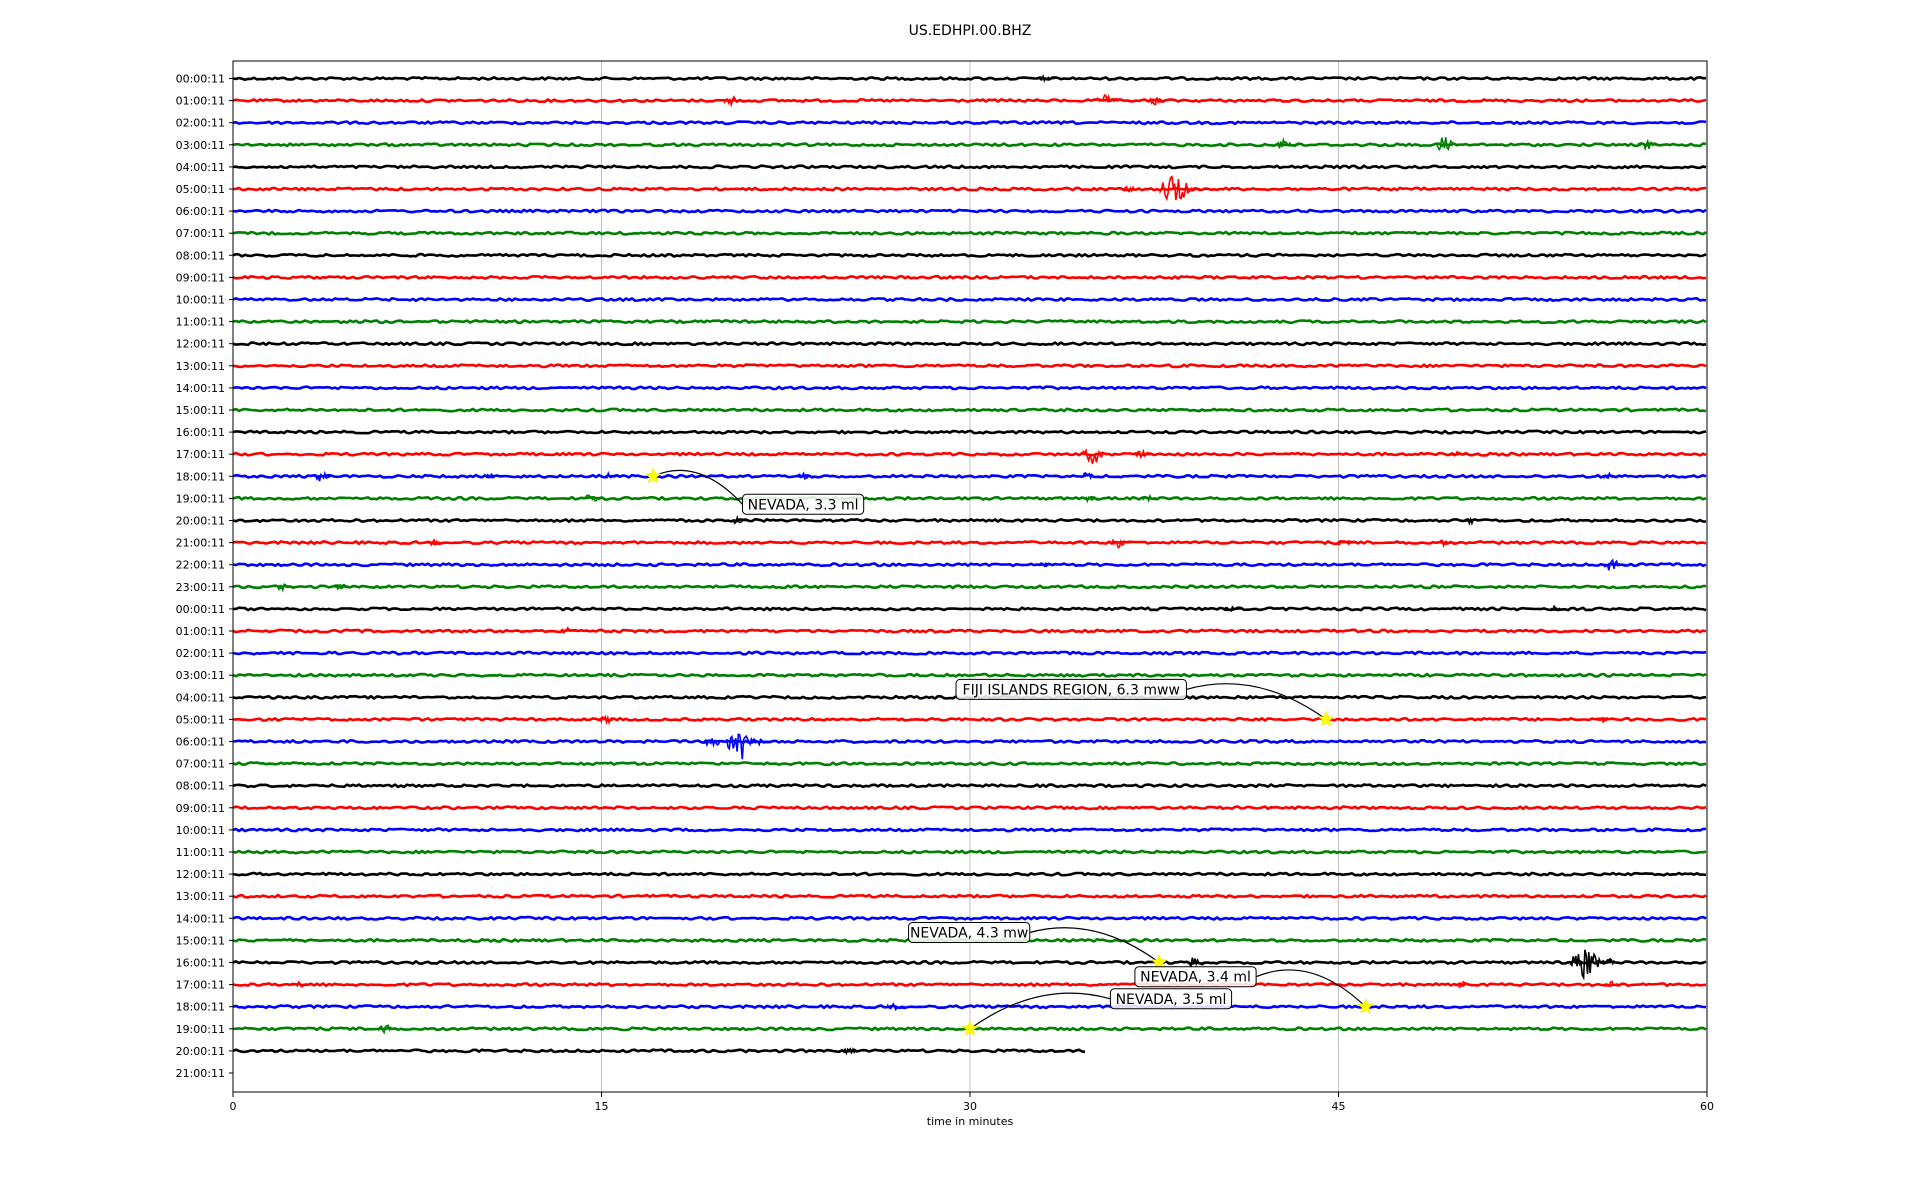 This screenshot has width=1920, height=1200. I want to click on row-label: 05:00:11, so click(200, 719).